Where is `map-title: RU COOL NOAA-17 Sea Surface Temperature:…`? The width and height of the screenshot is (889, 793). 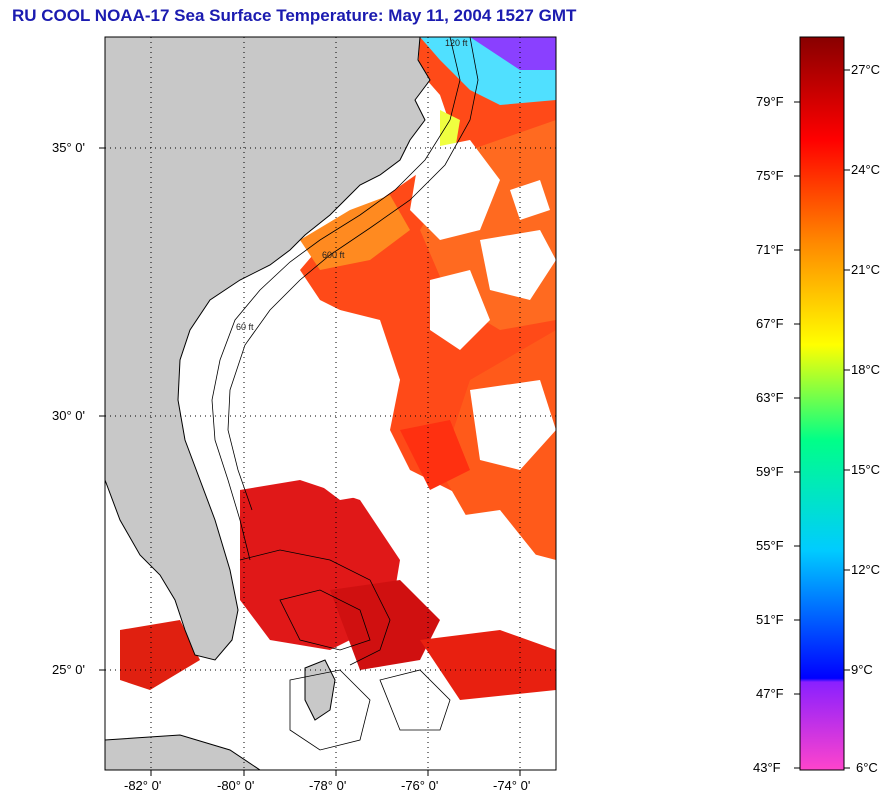
map-title: RU COOL NOAA-17 Sea Surface Temperature:… is located at coordinates (294, 15).